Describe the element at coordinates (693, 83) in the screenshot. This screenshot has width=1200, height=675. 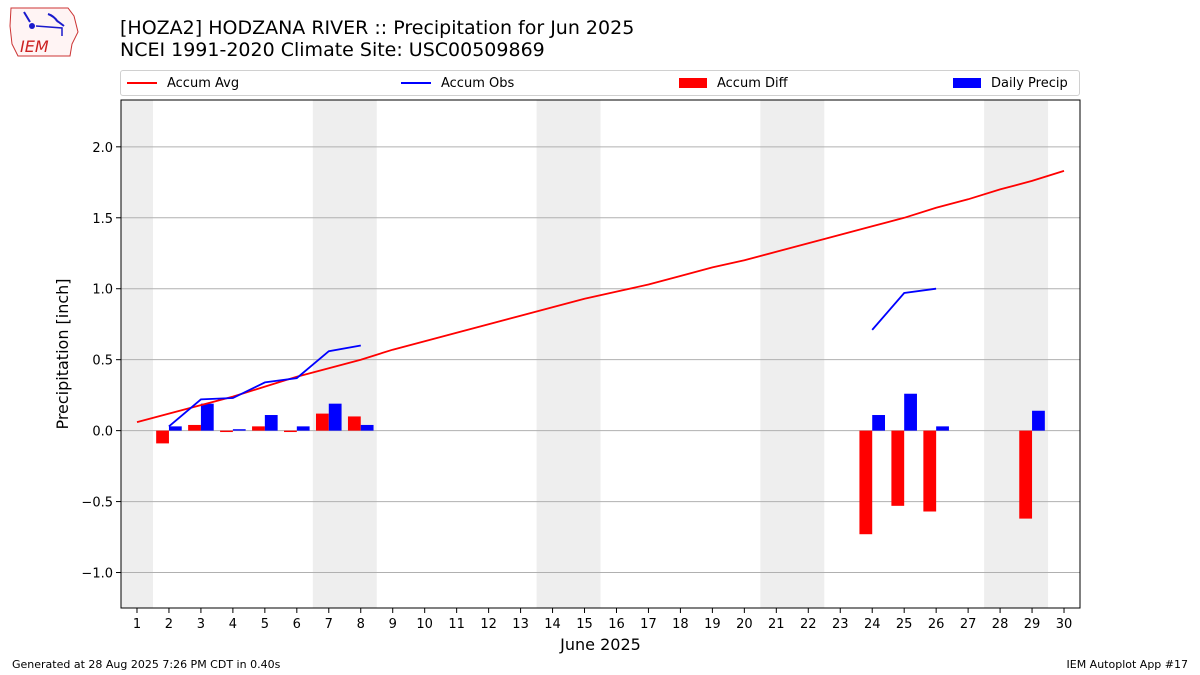
I see `legend-swatch-accum-diff` at that location.